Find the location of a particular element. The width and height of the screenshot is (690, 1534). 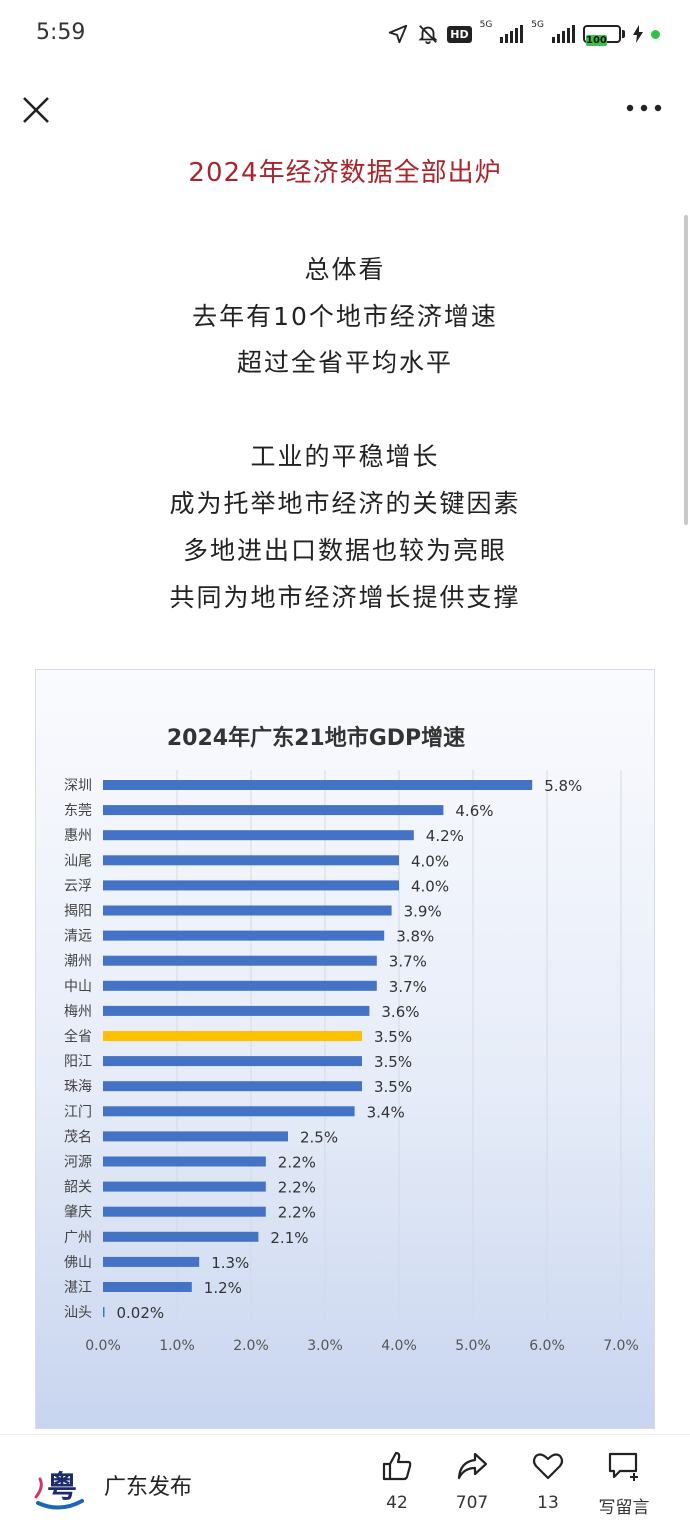

status-icons: HD 5G 5G 100 is located at coordinates (523, 34).